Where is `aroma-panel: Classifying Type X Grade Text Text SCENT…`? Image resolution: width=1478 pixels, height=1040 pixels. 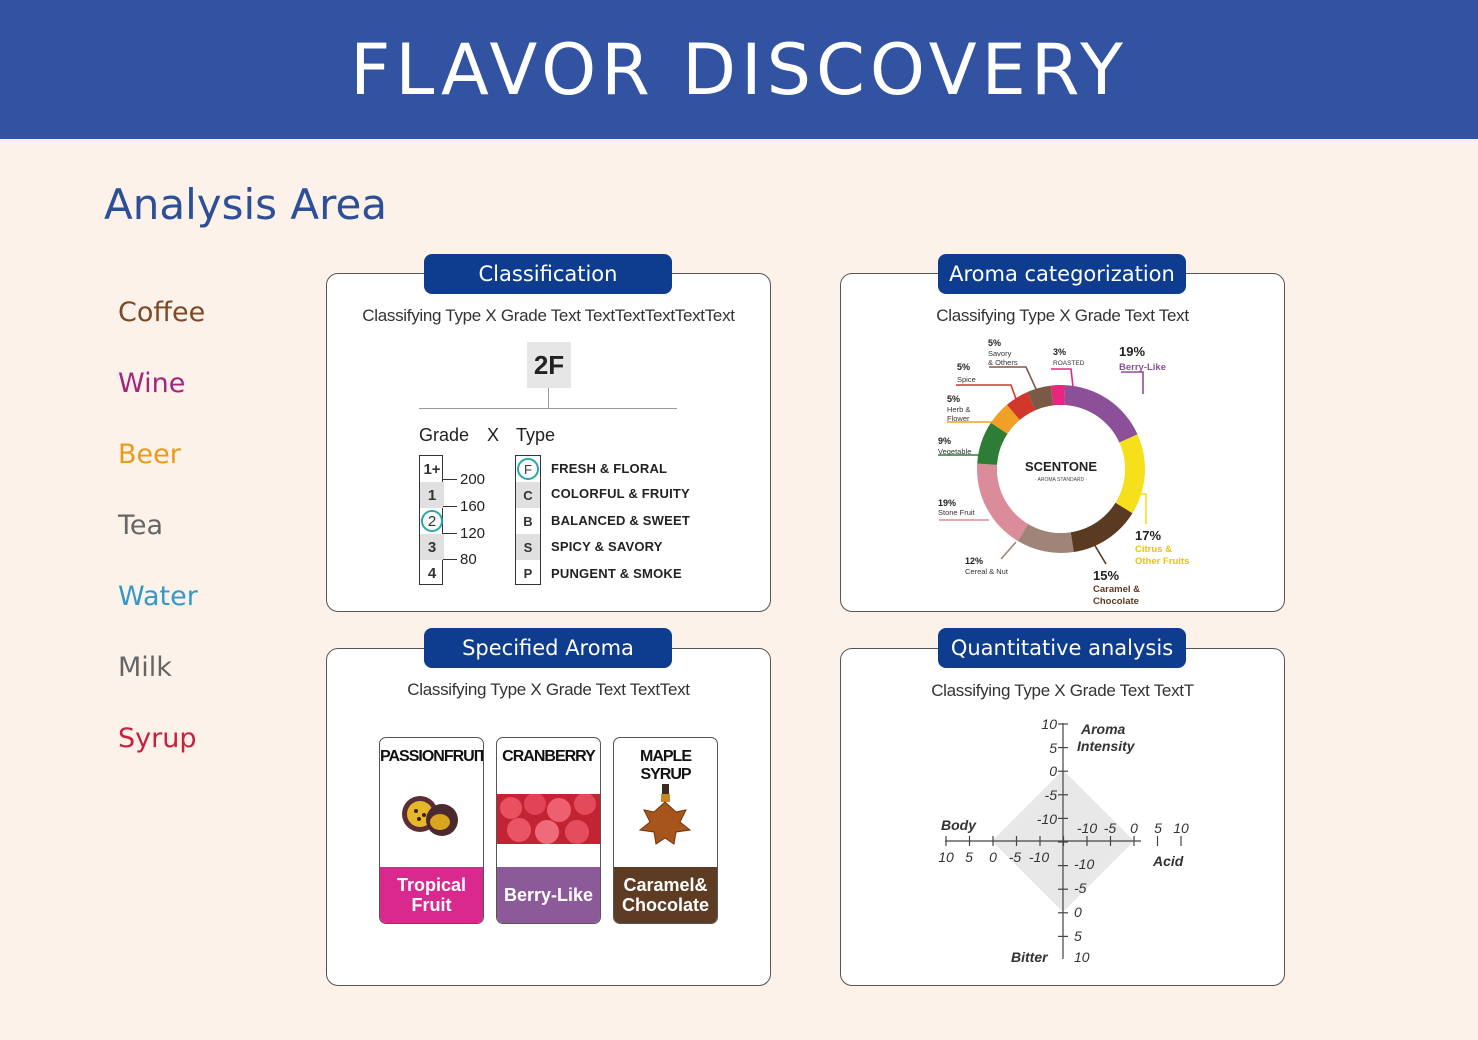
aroma-panel: Classifying Type X Grade Text Text SCENT… is located at coordinates (1062, 442).